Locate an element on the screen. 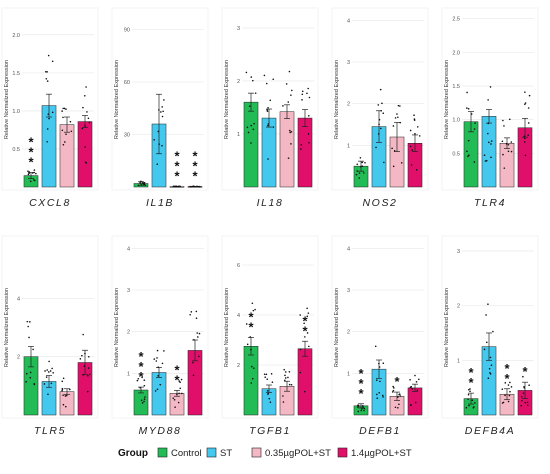 This screenshot has height=474, width=550. gene-title: DEFB1 is located at coordinates (380, 431).